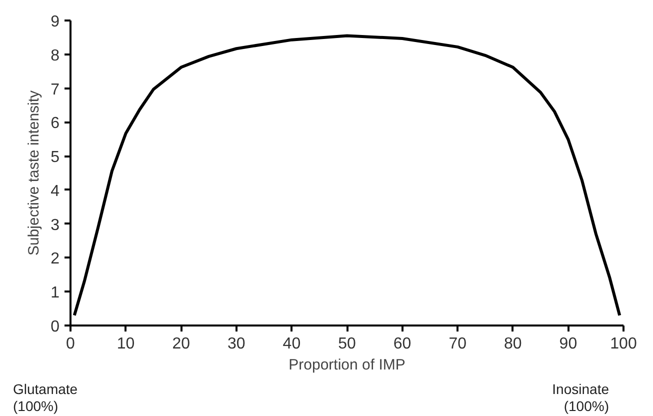 The image size is (653, 416). What do you see at coordinates (580, 398) in the screenshot?
I see `text: Inosinate (100%)` at bounding box center [580, 398].